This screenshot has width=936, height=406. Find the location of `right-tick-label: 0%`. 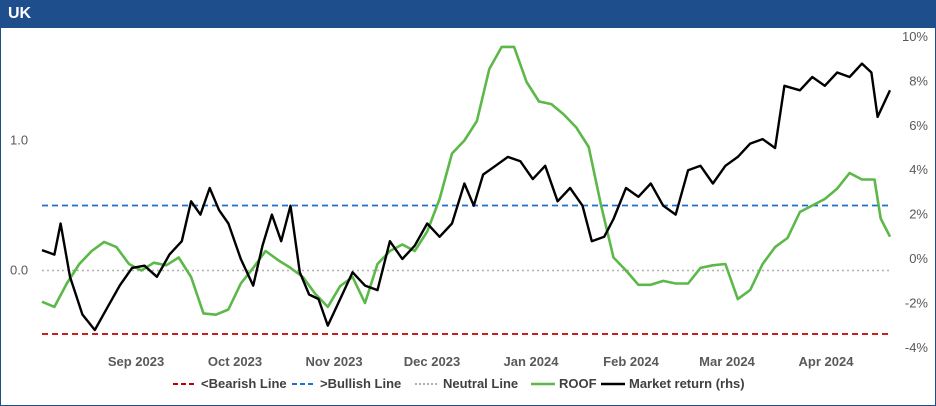

right-tick-label: 0% is located at coordinates (918, 258).